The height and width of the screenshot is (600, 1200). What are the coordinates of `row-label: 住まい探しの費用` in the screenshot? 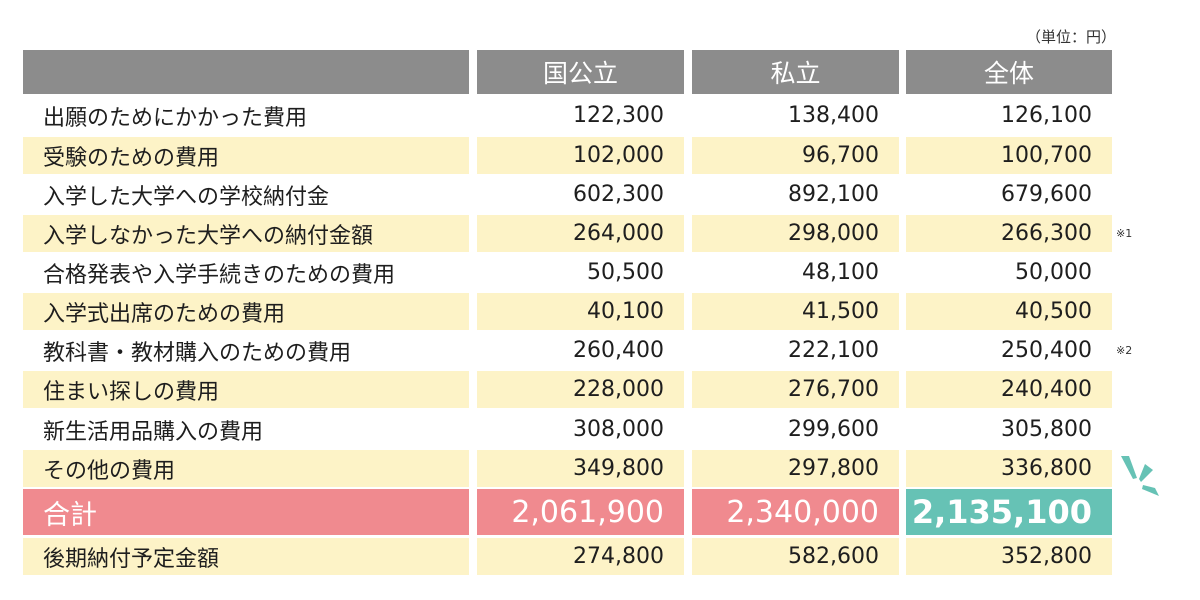 It's located at (246, 389).